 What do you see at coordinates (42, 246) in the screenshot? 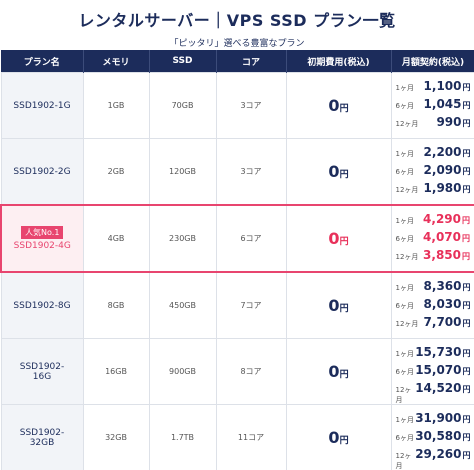
I see `plan-name: SSD1902-4G` at bounding box center [42, 246].